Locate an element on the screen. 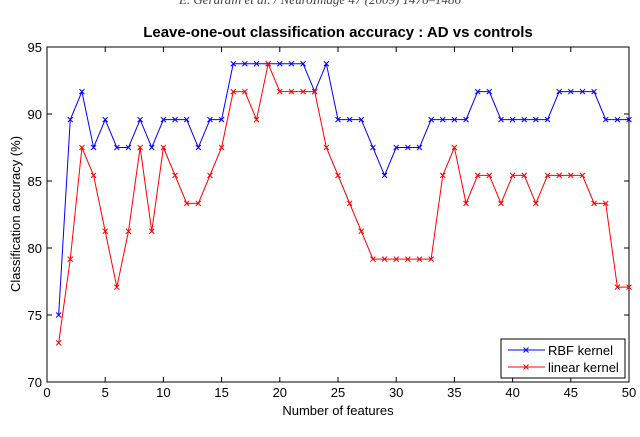  x-tick-label: 5 is located at coordinates (105, 392).